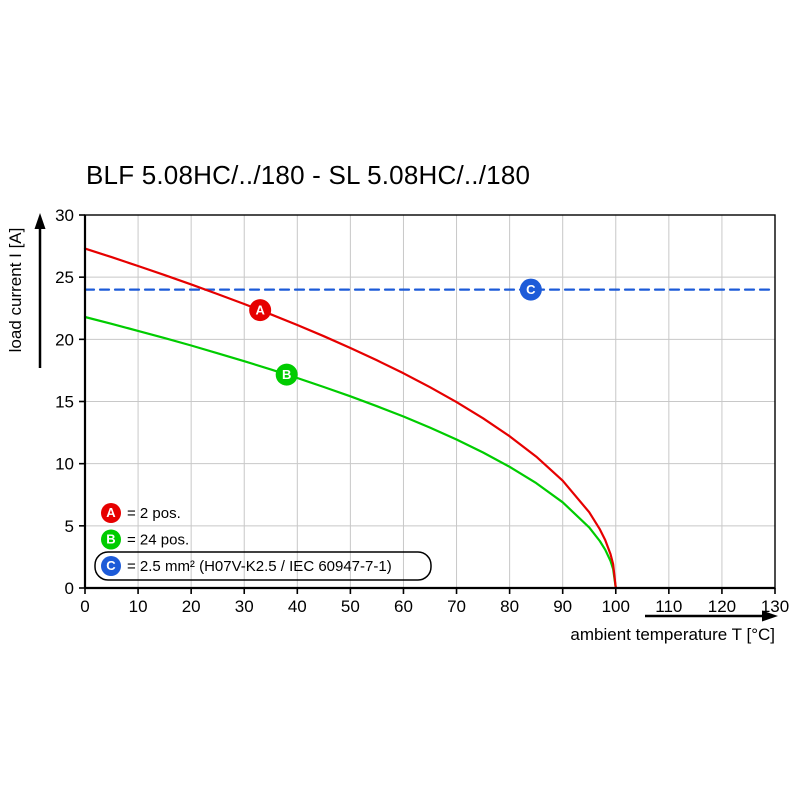 This screenshot has height=800, width=800. Describe the element at coordinates (191, 606) in the screenshot. I see `x-tick-label: 20` at that location.